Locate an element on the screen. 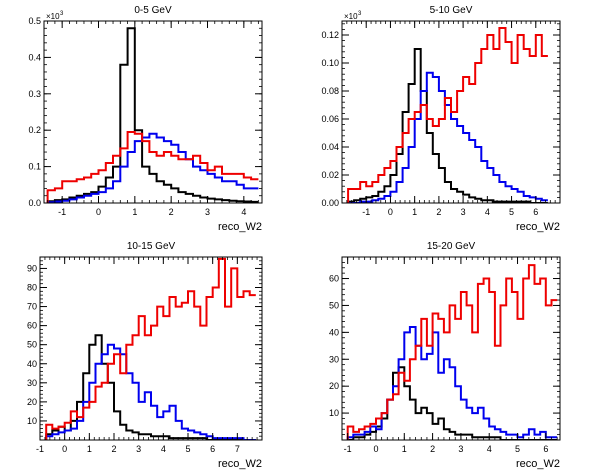 This screenshot has height=472, width=596. y-tick-label: 0.12 is located at coordinates (330, 35).